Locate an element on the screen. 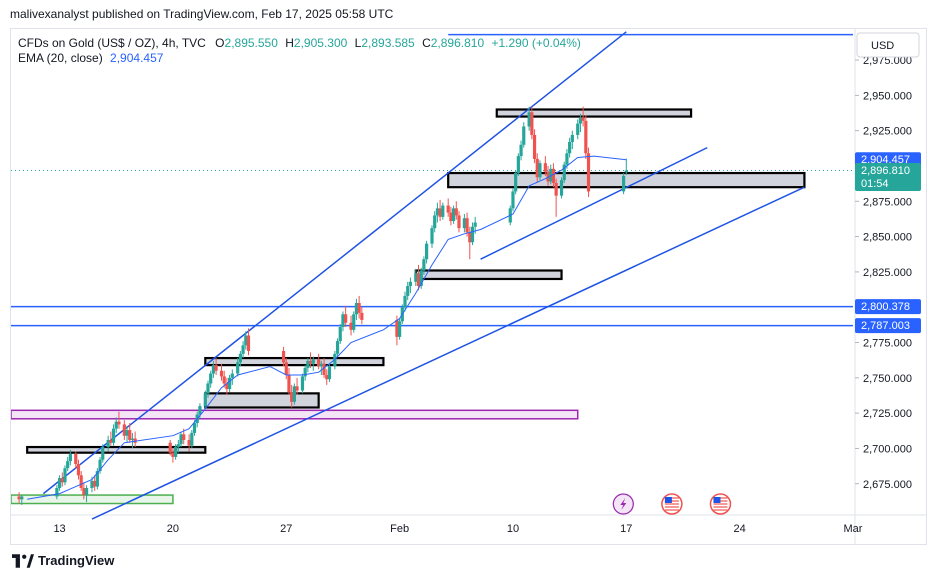  trend-line is located at coordinates (594, 203).